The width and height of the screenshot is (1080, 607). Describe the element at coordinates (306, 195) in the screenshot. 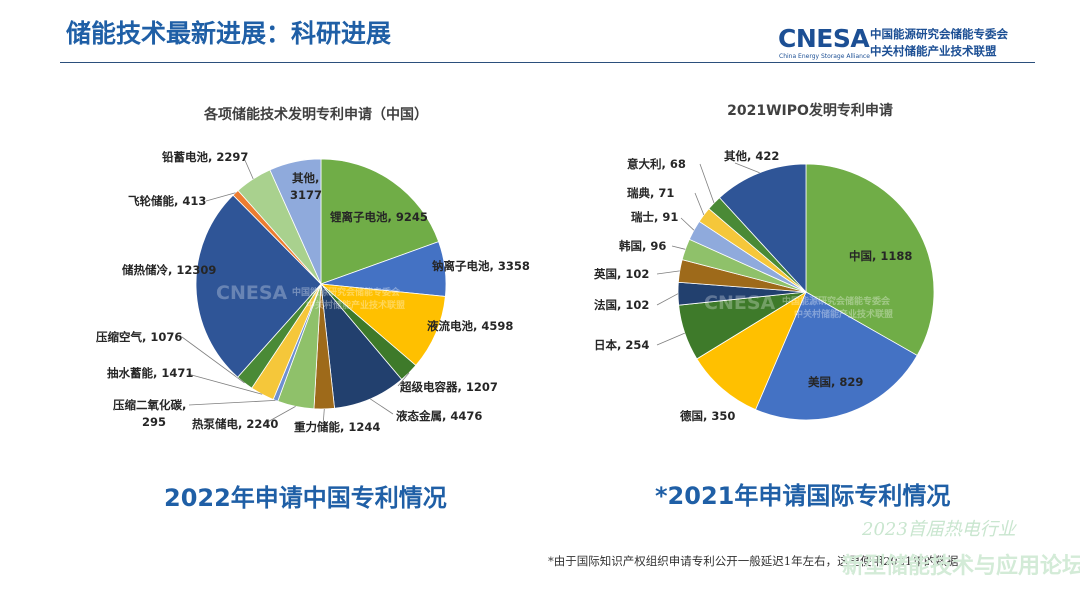

I see `chart-left-label-13-1: 3177` at that location.